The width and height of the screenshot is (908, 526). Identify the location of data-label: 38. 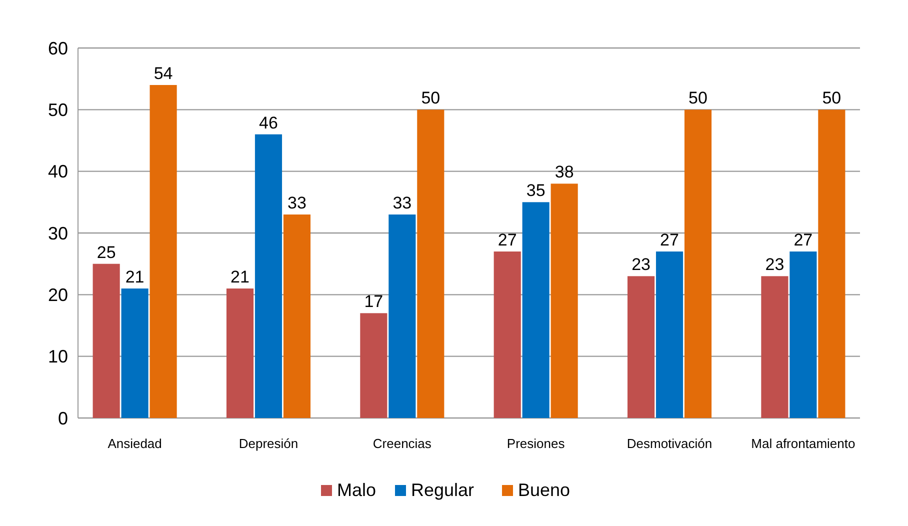
(564, 172).